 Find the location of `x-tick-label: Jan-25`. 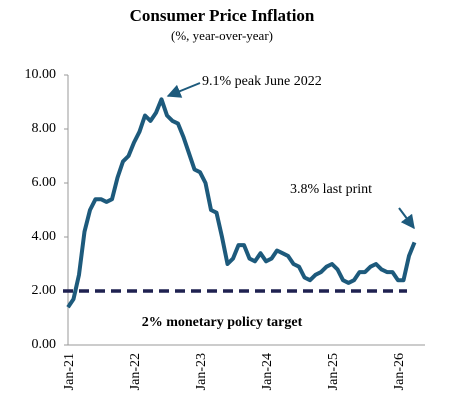

x-tick-label: Jan-25 is located at coordinates (333, 371).